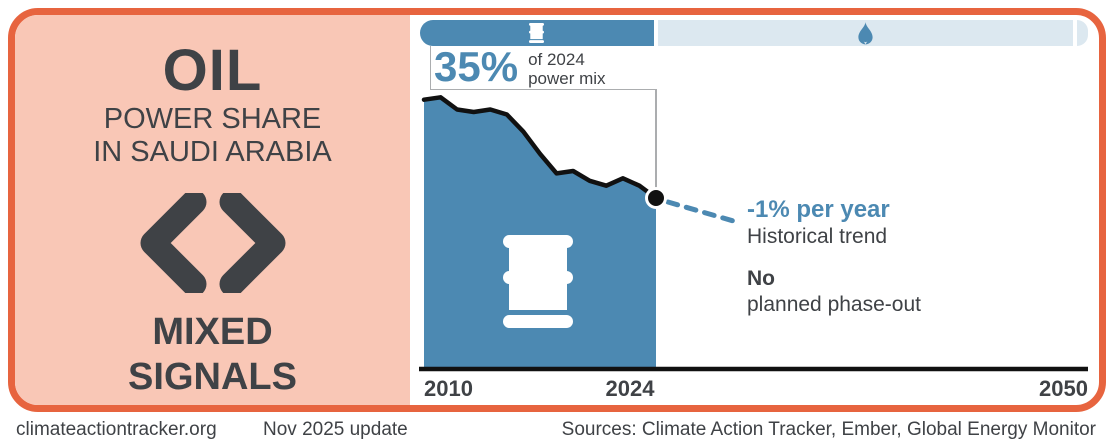  I want to click on area-fill, so click(540, 233).